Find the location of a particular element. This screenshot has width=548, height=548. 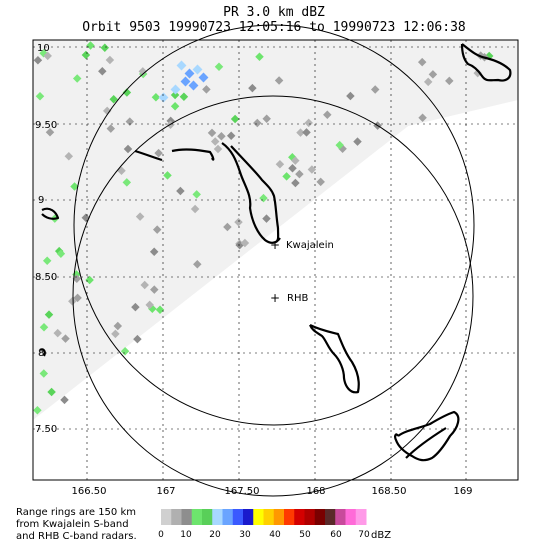

dbz-colorbar is located at coordinates (264, 517).